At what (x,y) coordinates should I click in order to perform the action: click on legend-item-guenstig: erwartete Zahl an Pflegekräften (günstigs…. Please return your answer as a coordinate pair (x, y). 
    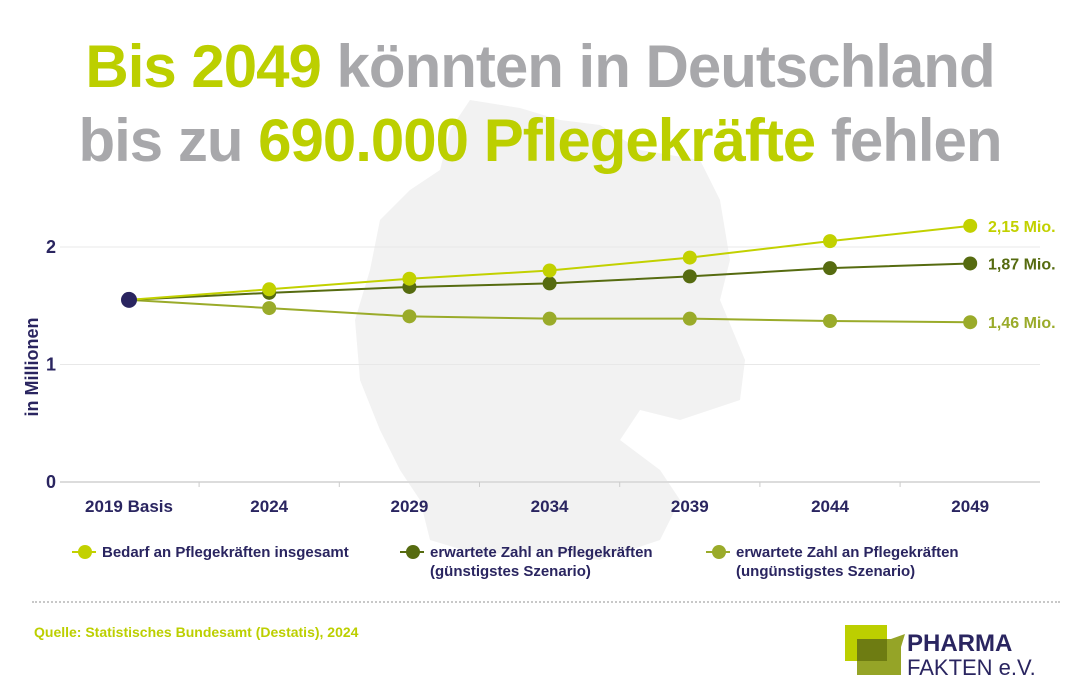
    Looking at the image, I should click on (526, 562).